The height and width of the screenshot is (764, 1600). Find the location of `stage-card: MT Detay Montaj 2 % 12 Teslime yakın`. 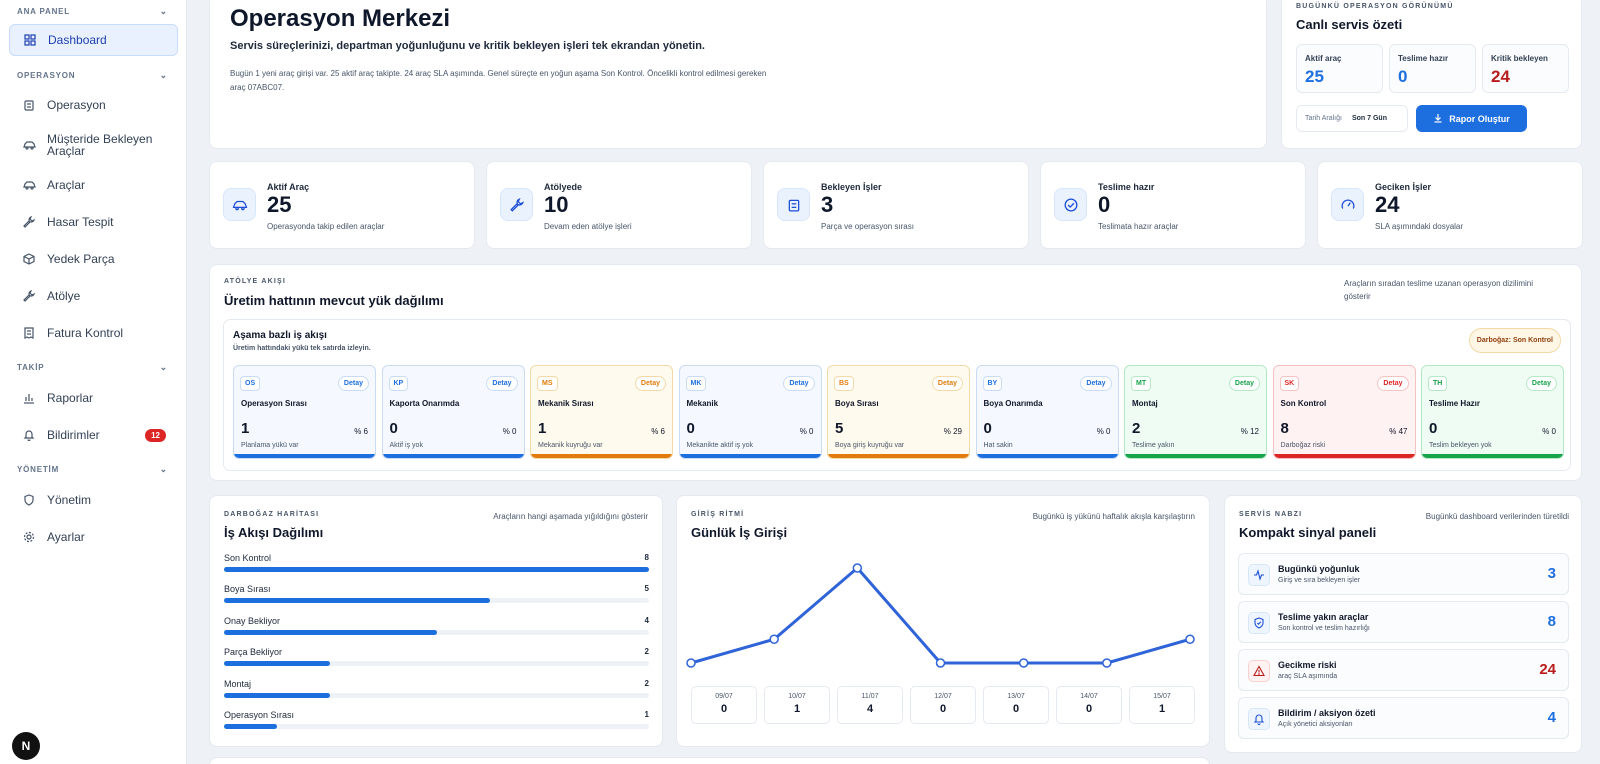

stage-card: MT Detay Montaj 2 % 12 Teslime yakın is located at coordinates (1195, 412).